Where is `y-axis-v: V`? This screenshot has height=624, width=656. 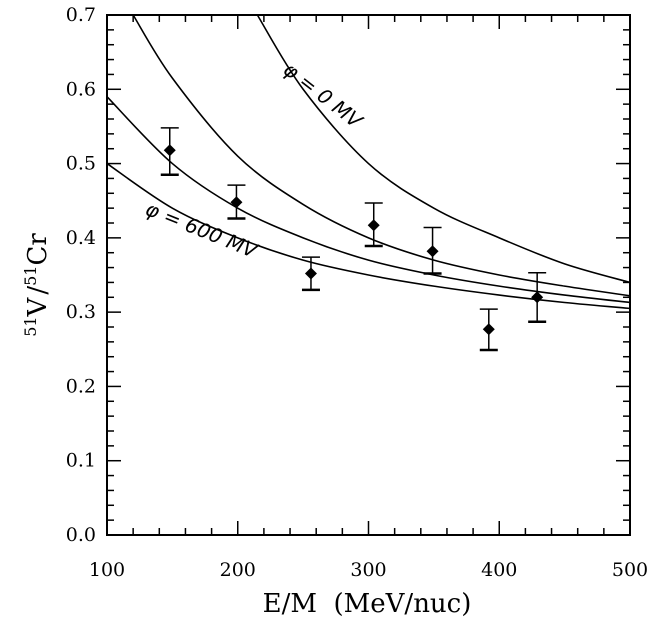
y-axis-v: V is located at coordinates (38, 306).